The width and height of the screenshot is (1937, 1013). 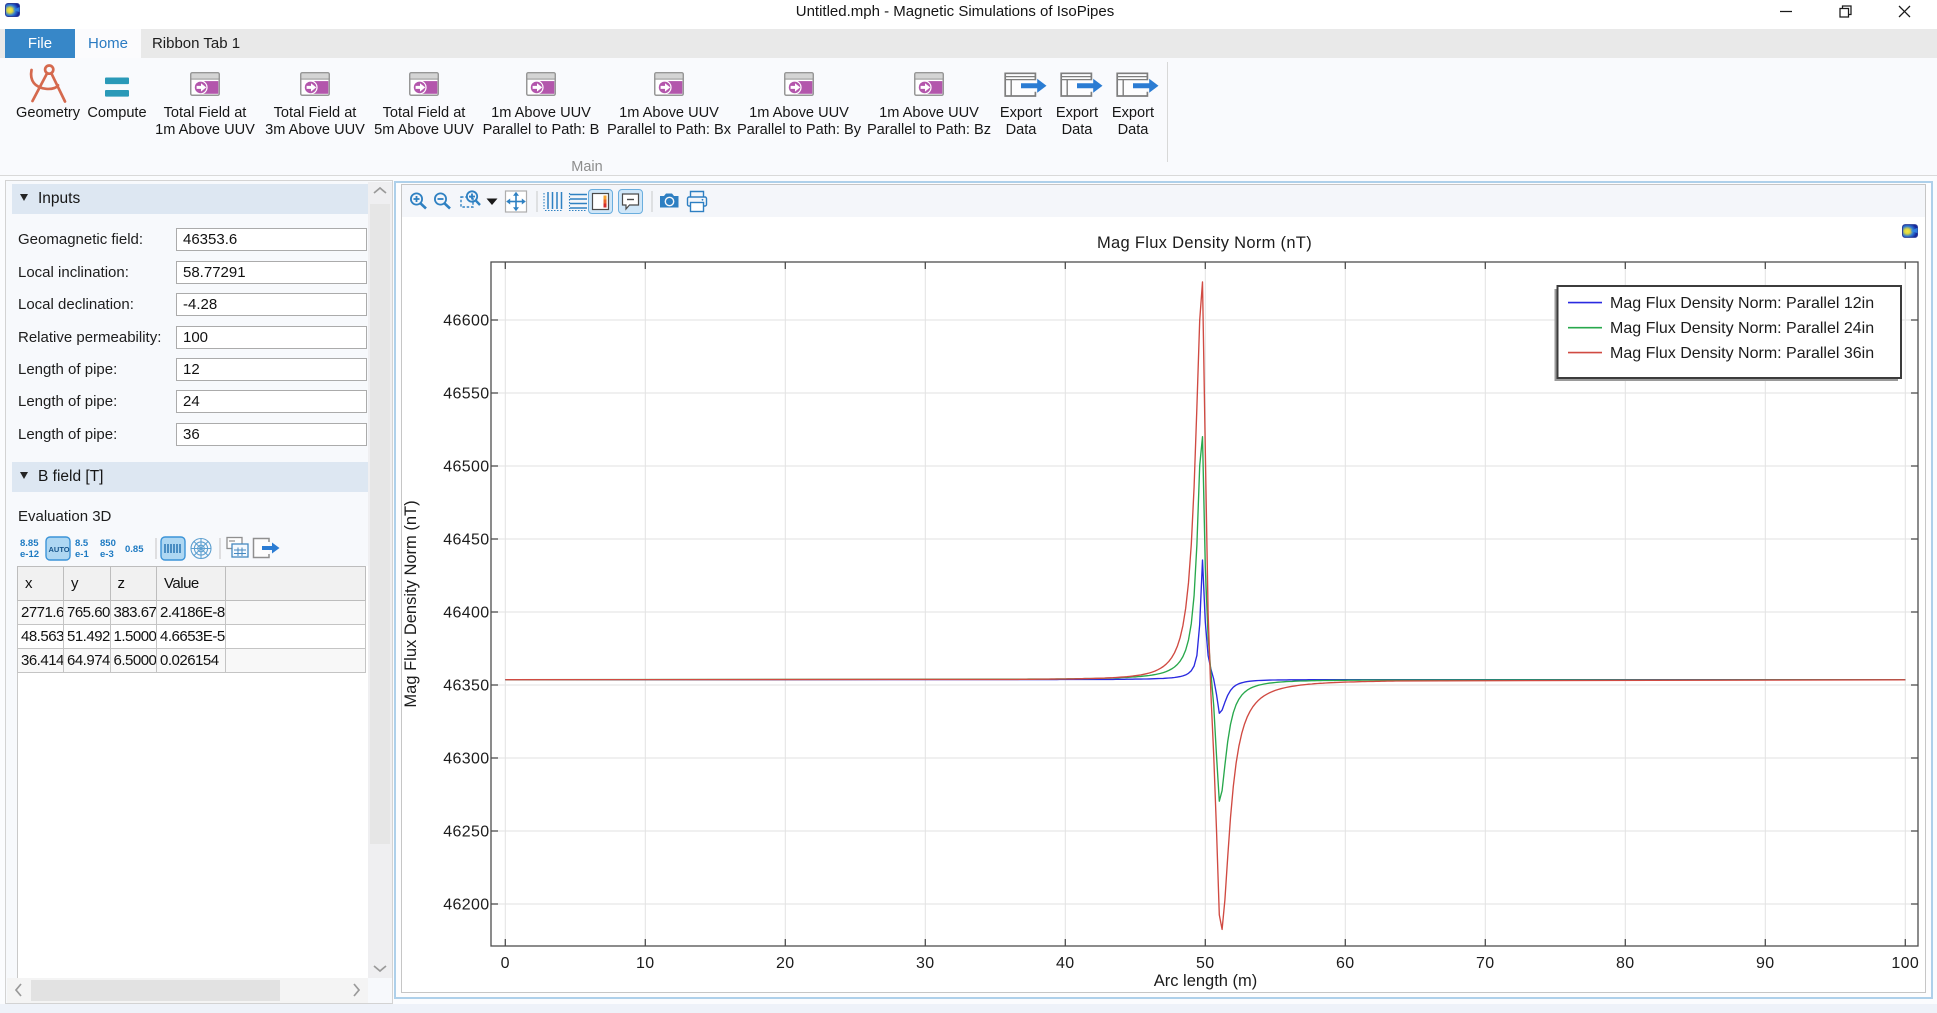 I want to click on svg-text: e-12, so click(x=29, y=554).